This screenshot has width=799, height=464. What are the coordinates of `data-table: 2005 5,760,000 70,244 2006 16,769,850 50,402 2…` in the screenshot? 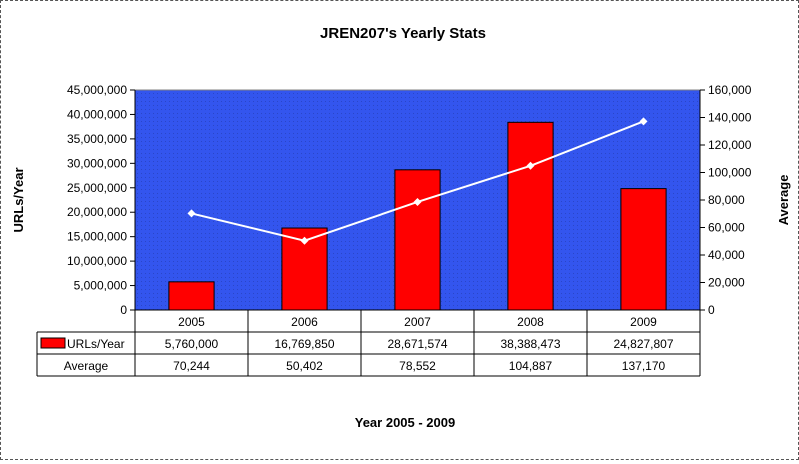 It's located at (368, 343).